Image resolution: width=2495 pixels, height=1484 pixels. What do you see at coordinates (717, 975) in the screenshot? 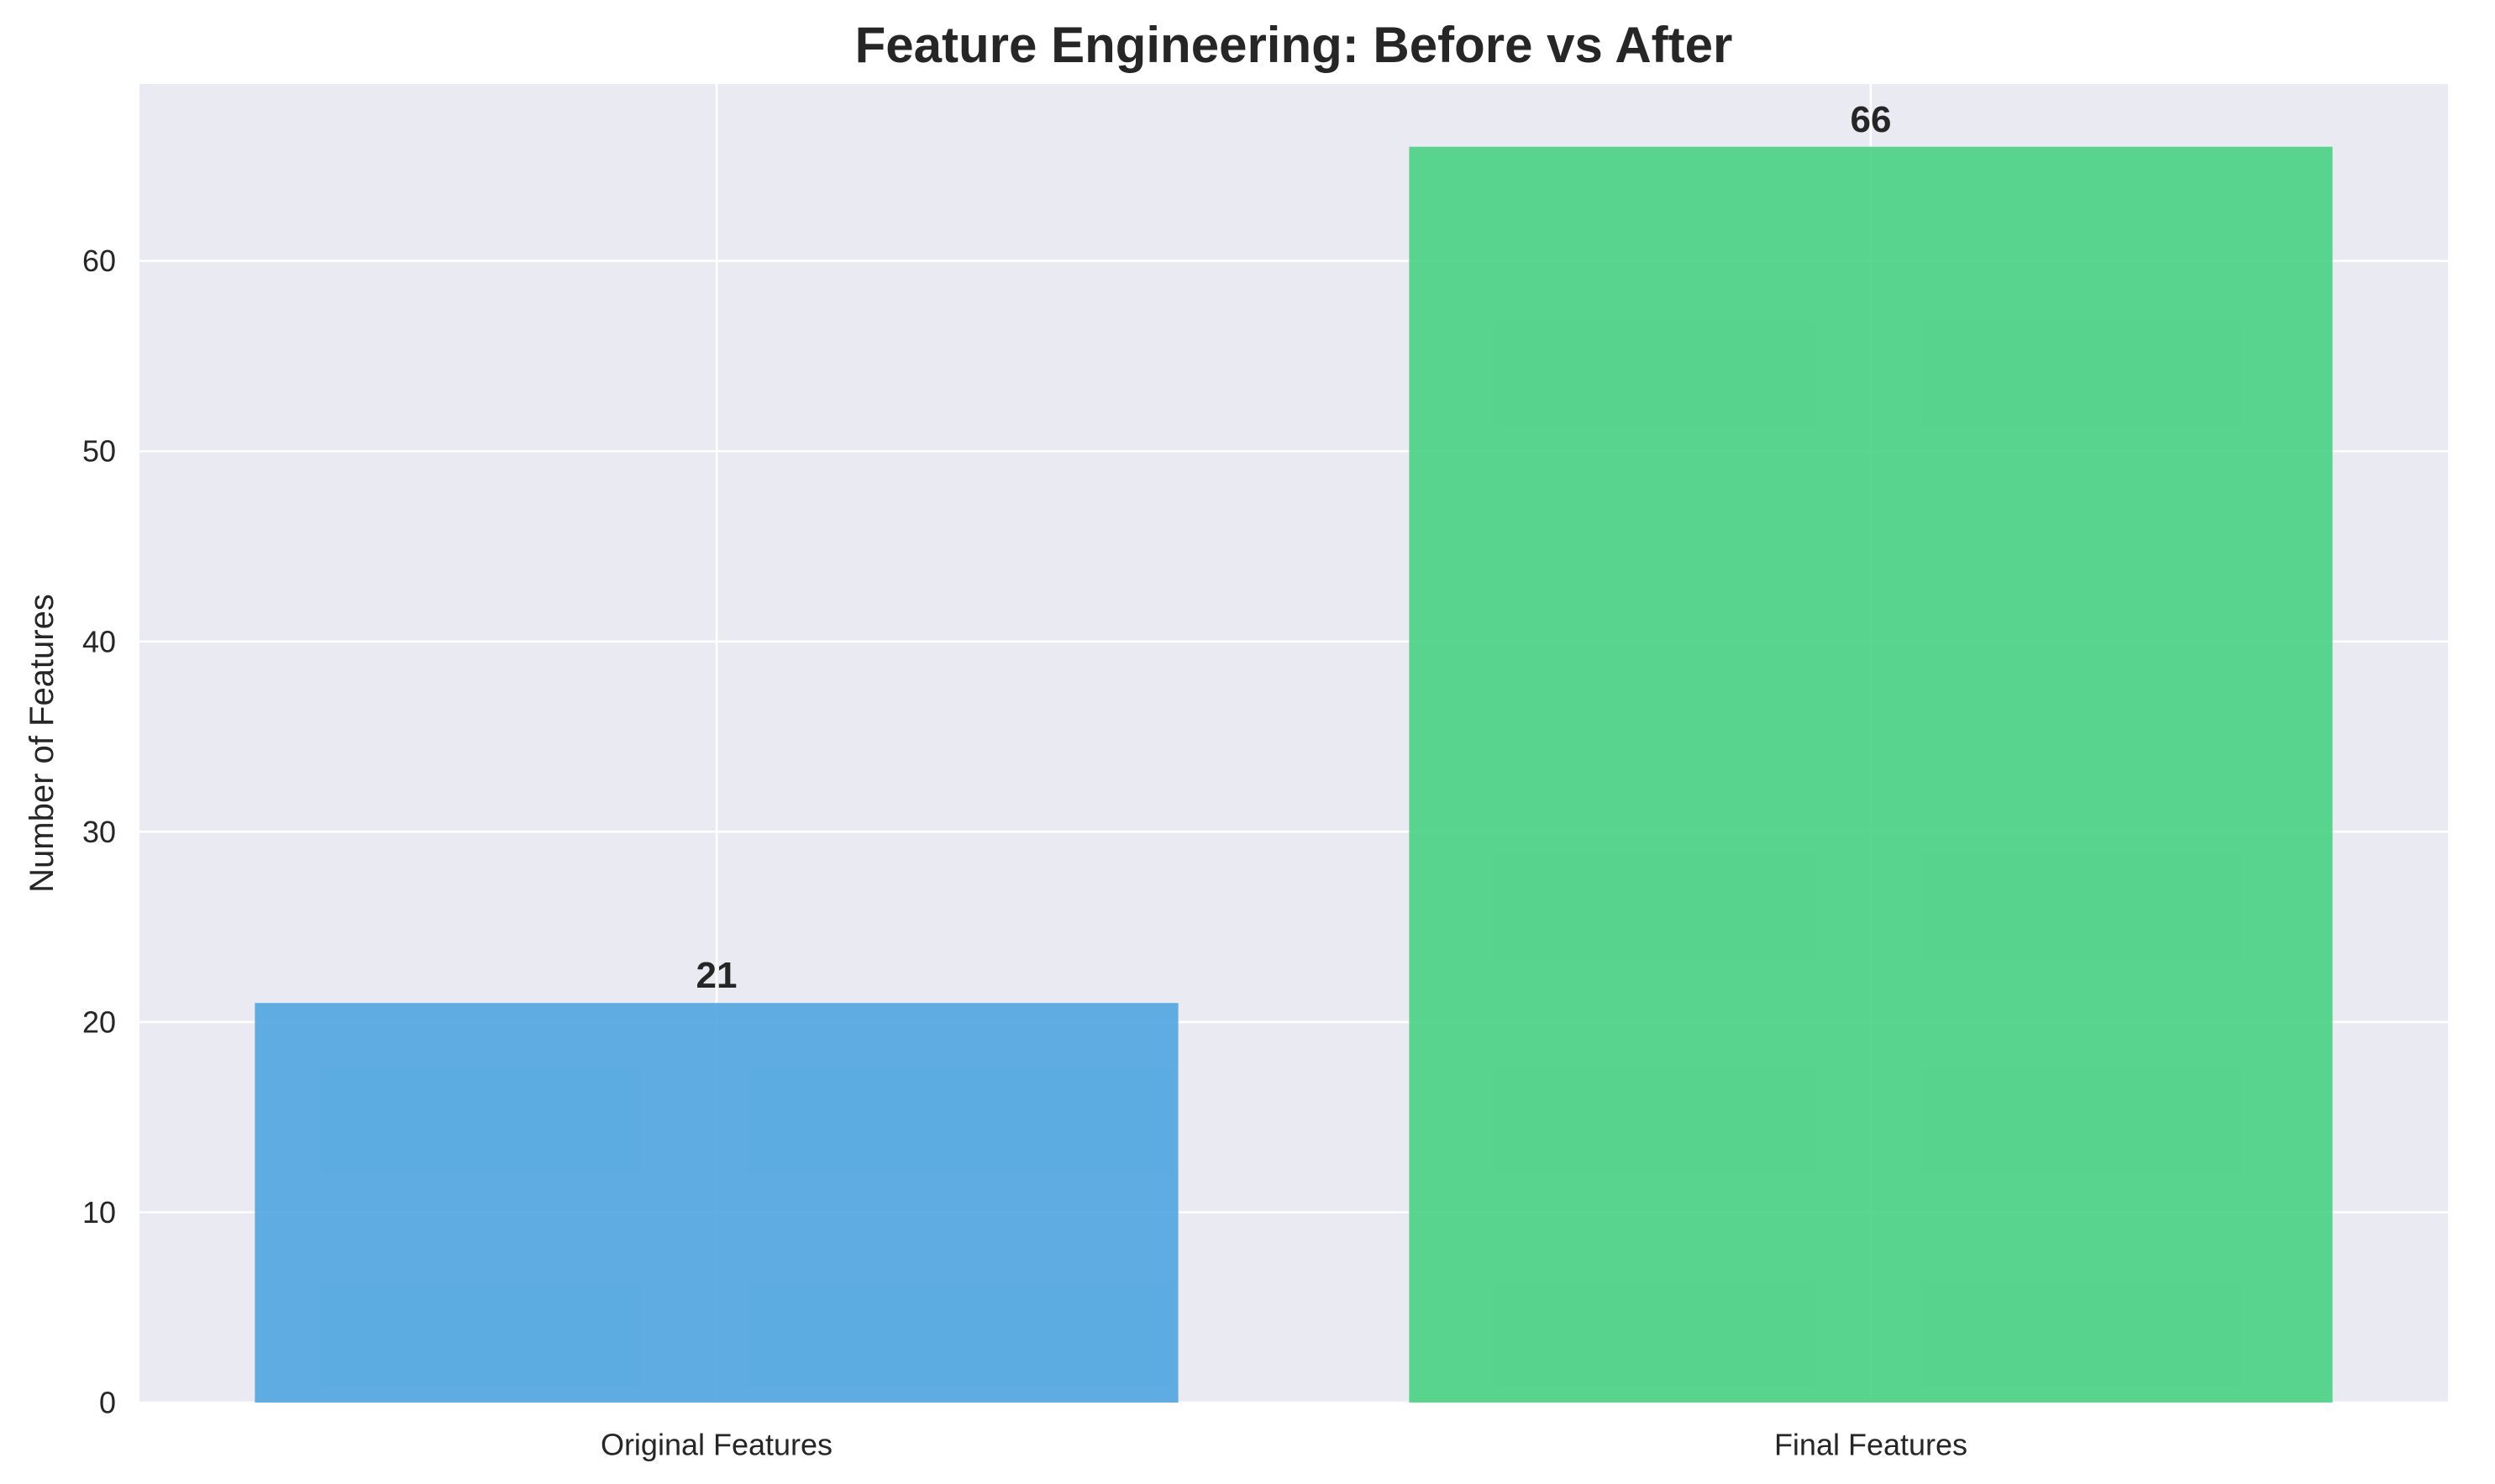
I see `data-label: 21` at bounding box center [717, 975].